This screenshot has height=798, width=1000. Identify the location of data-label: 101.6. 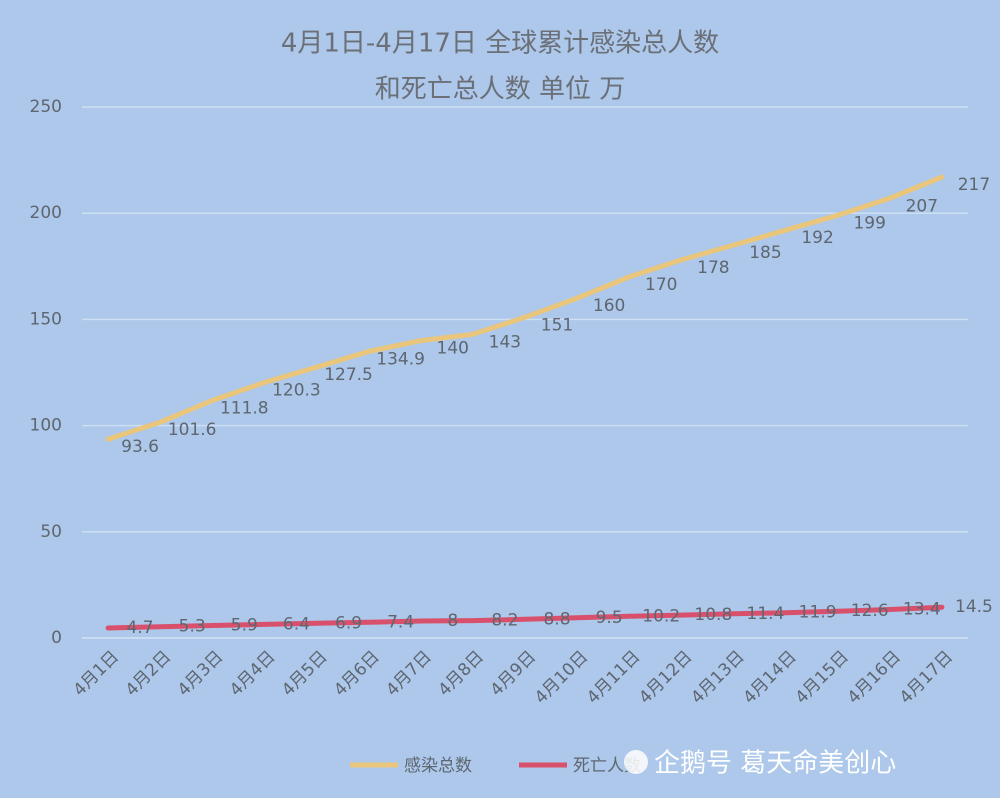
(192, 430).